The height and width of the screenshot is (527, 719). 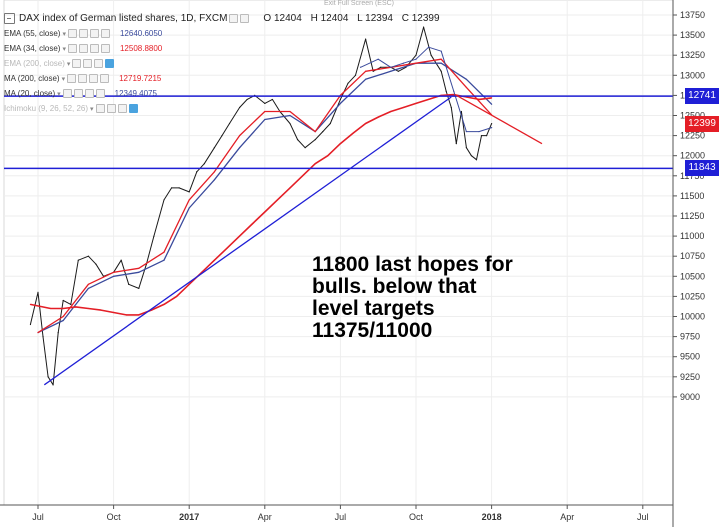 What do you see at coordinates (359, 3) in the screenshot?
I see `exit-fullscreen-button: Exit Full Screen (ESC)` at bounding box center [359, 3].